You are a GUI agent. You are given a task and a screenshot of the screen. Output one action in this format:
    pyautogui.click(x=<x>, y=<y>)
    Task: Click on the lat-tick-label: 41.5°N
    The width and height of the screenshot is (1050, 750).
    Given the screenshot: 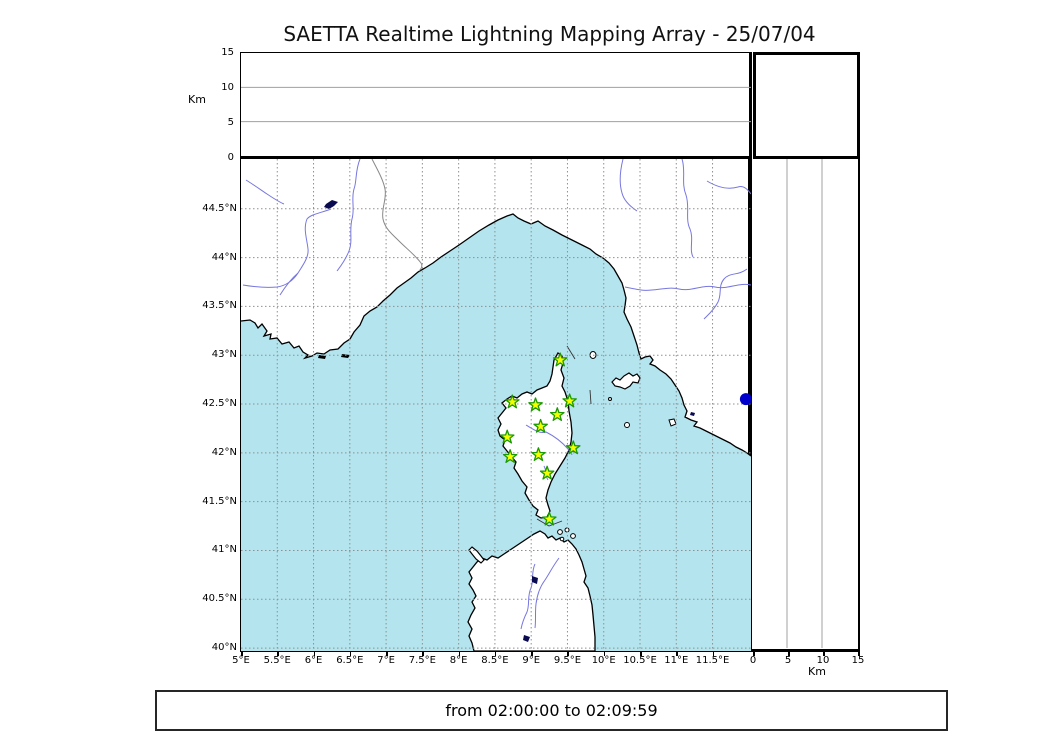 What is the action you would take?
    pyautogui.click(x=219, y=501)
    